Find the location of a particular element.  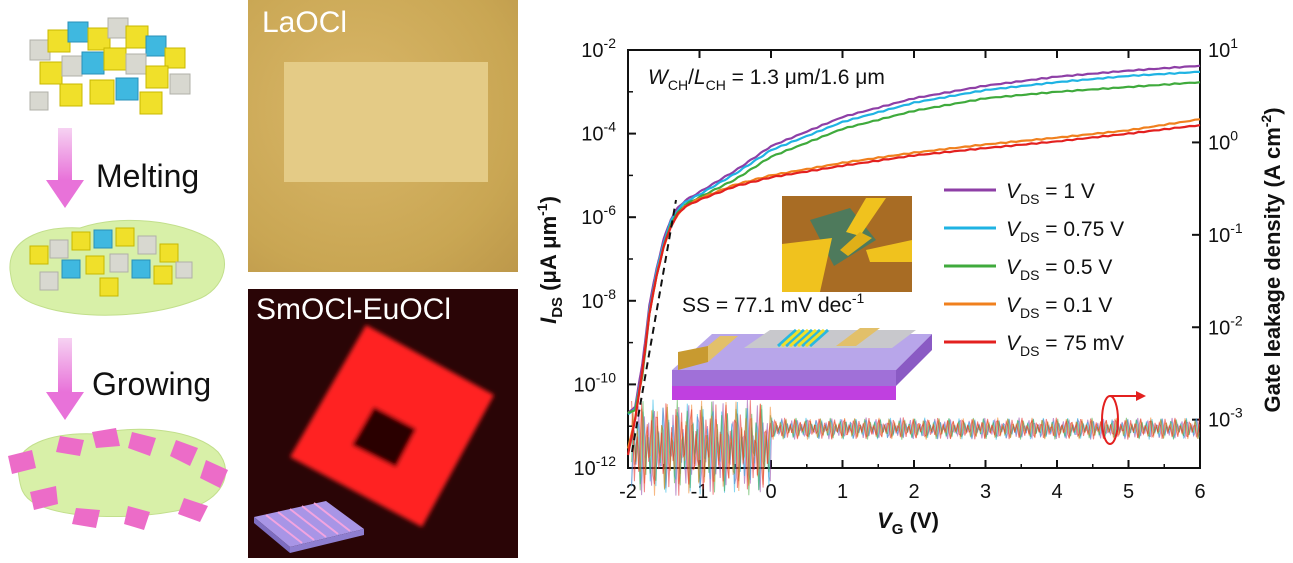

laocl-flake is located at coordinates (386, 122).